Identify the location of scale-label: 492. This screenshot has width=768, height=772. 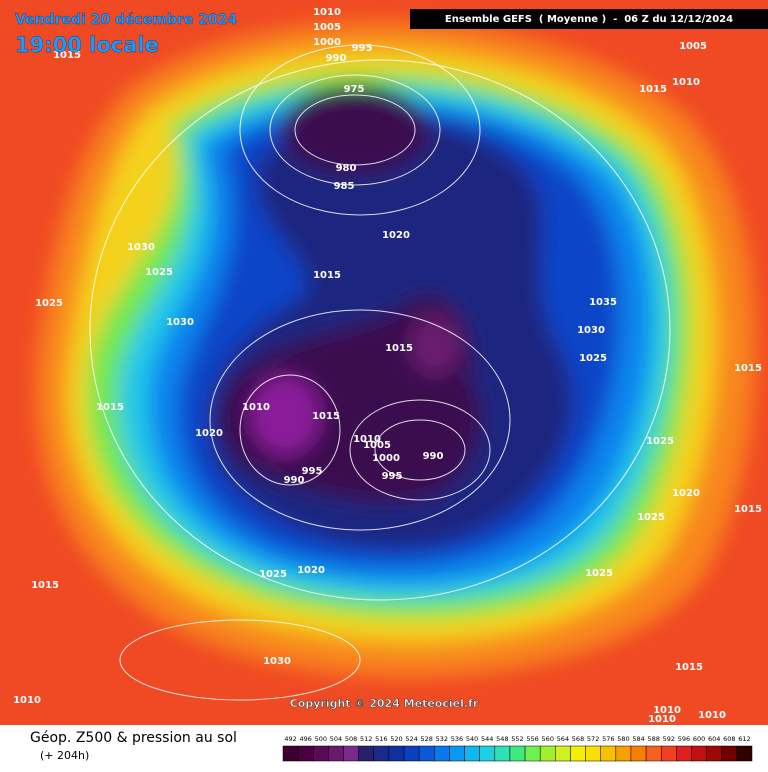
(290, 739).